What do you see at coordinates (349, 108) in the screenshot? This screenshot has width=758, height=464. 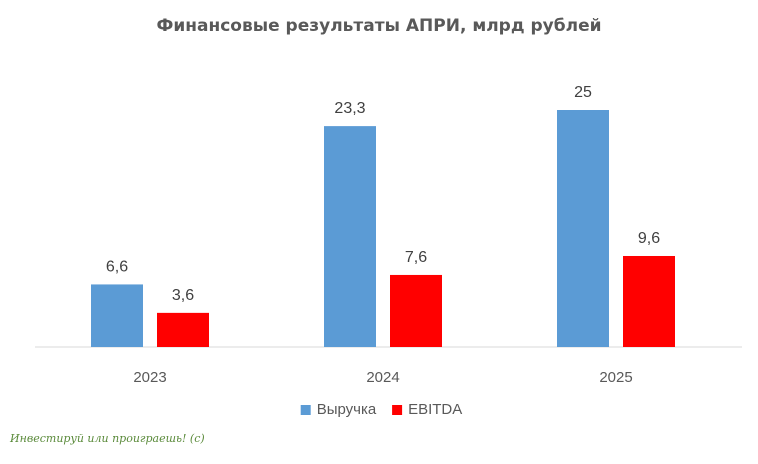 I see `data-label-выручка-2024: 23,3` at bounding box center [349, 108].